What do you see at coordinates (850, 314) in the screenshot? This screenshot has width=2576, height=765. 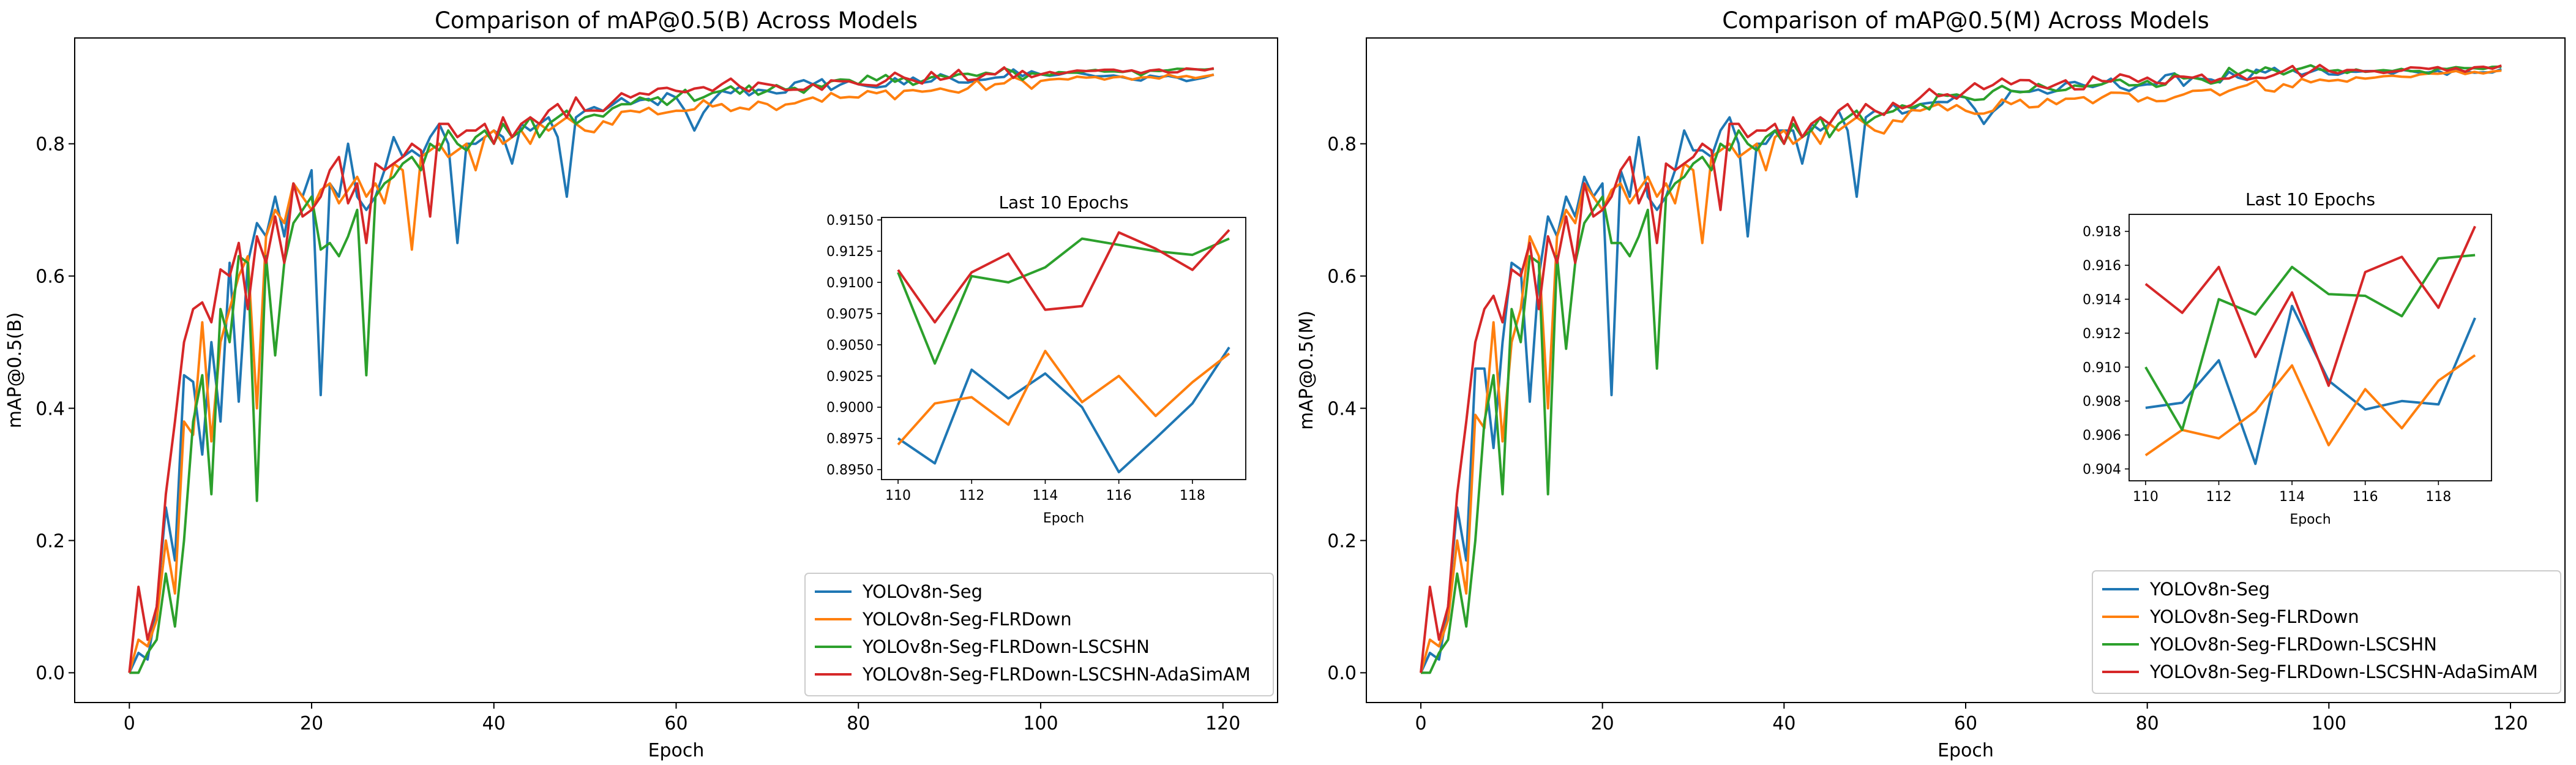 I see `inset-y-tick-label: 0.9075` at bounding box center [850, 314].